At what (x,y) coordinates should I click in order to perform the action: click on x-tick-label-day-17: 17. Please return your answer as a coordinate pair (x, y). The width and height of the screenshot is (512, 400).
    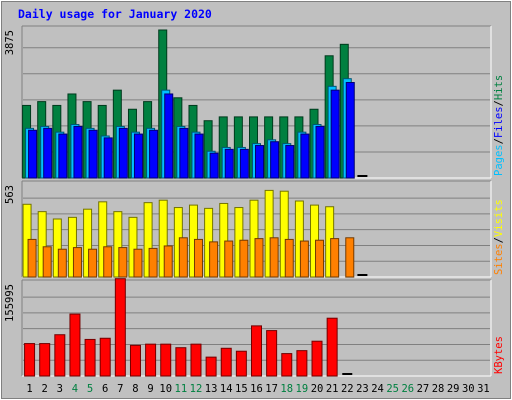
    Looking at the image, I should click on (271, 389).